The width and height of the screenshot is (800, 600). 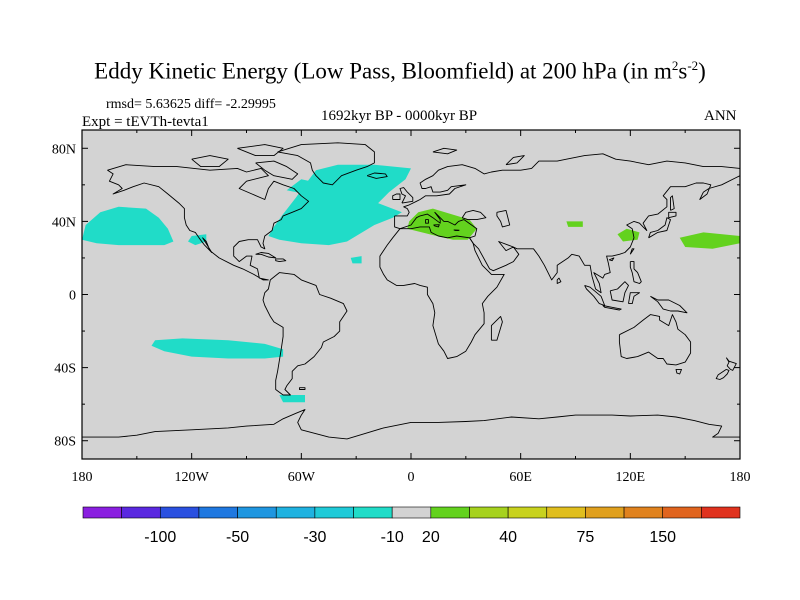 I want to click on colorbar-label: -10, so click(x=392, y=537).